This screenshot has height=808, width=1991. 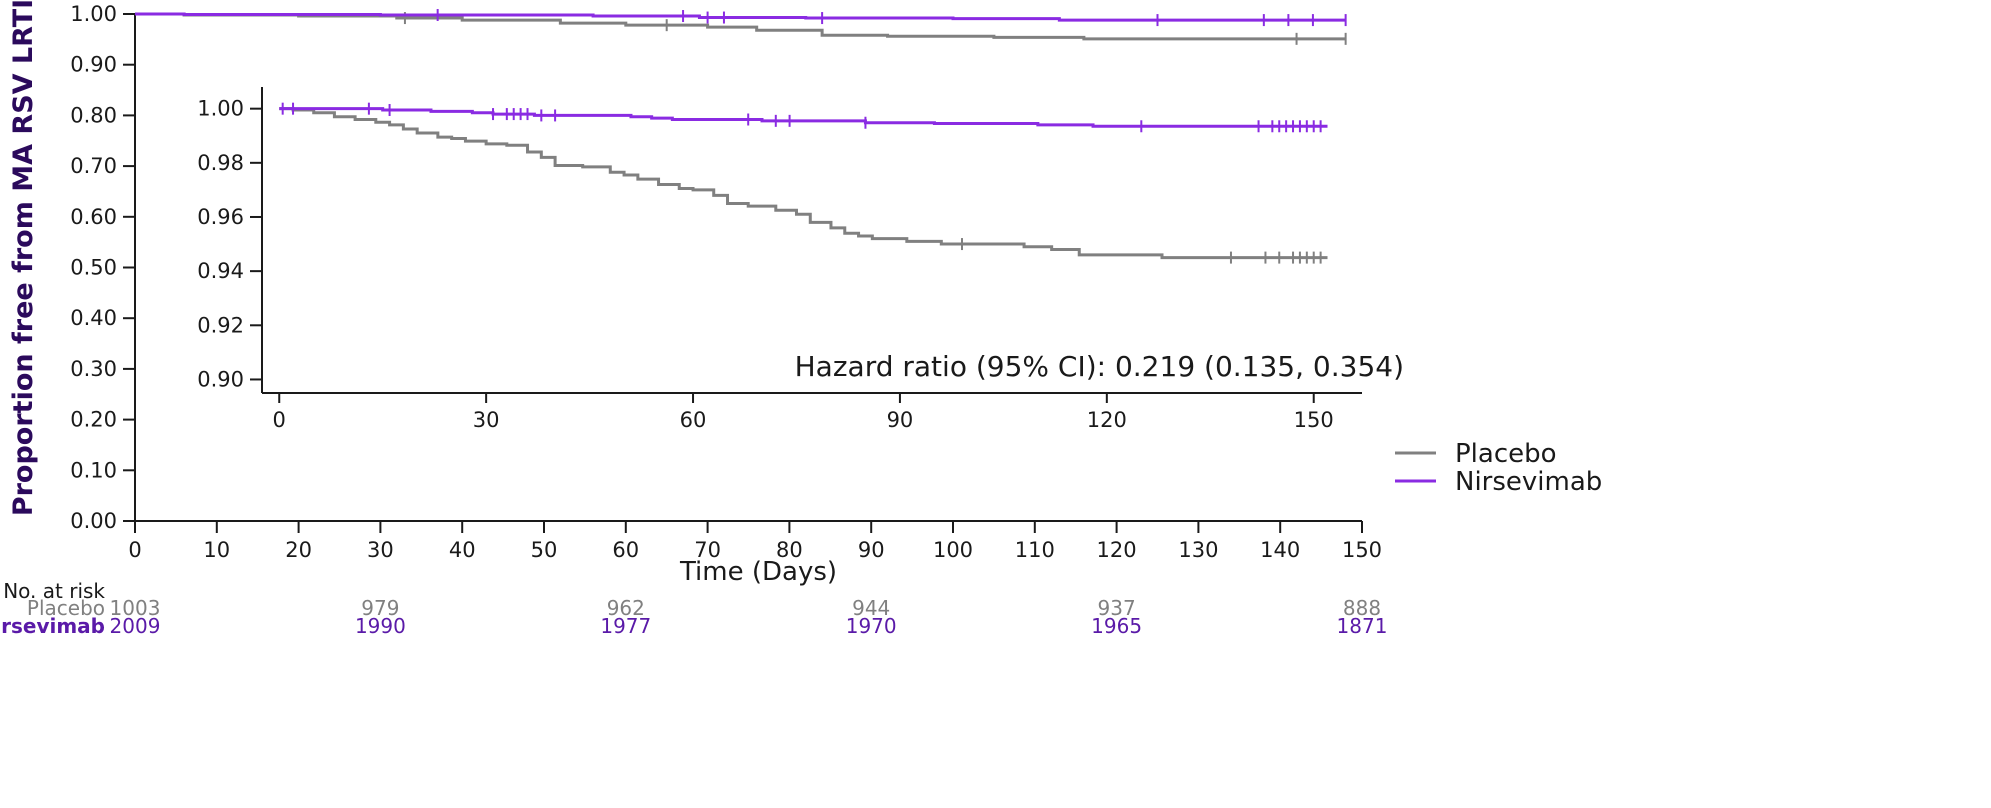 What do you see at coordinates (803, 117) in the screenshot?
I see `inset-series-line-nirsevimab` at bounding box center [803, 117].